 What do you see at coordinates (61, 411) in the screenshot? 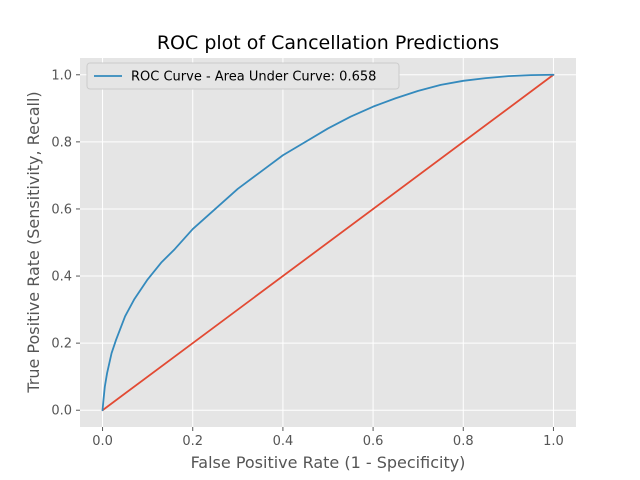
I see `y-tick-label: 0.0` at bounding box center [61, 411].